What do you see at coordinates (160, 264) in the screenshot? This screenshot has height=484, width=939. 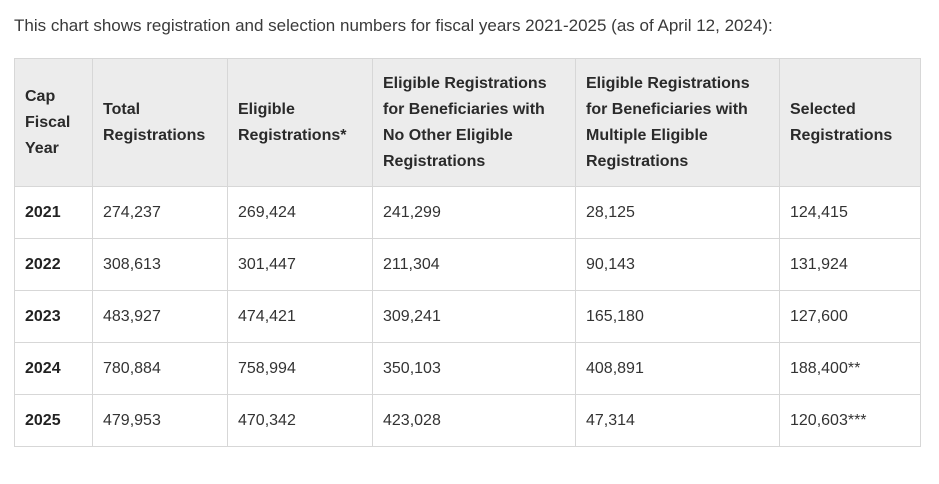 I see `cell-total: 308,613` at bounding box center [160, 264].